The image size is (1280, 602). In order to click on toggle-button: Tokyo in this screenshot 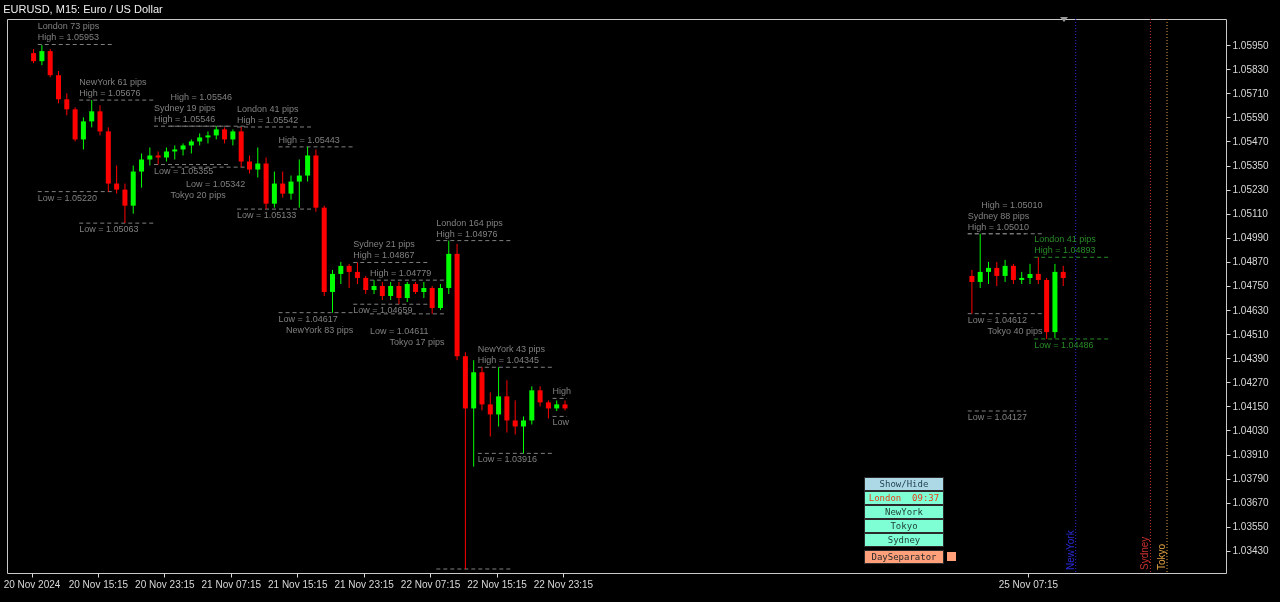, I will do `click(904, 526)`.